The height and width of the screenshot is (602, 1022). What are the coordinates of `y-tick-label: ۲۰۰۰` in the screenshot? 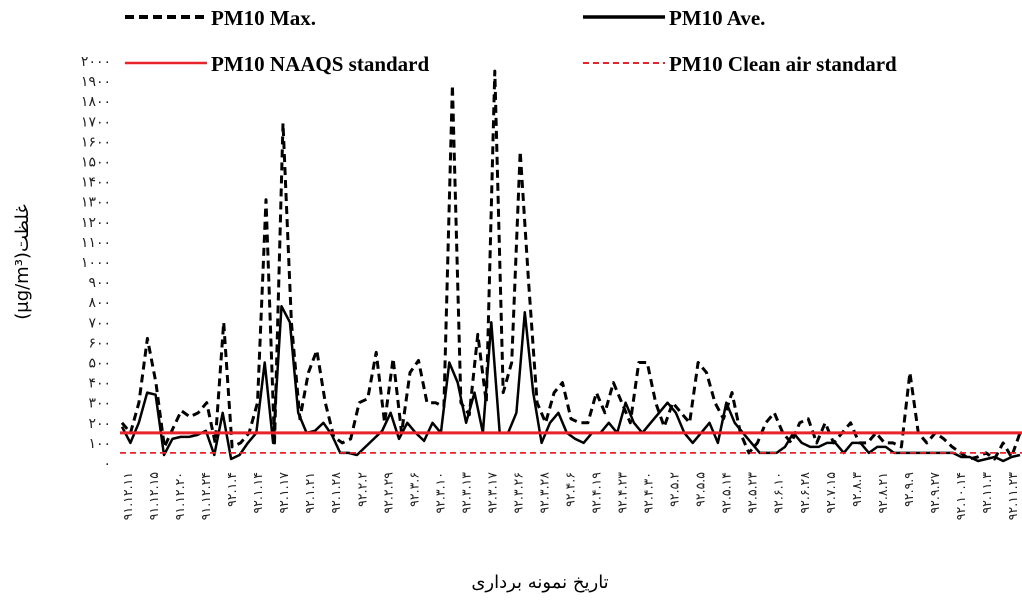 It's located at (96, 62).